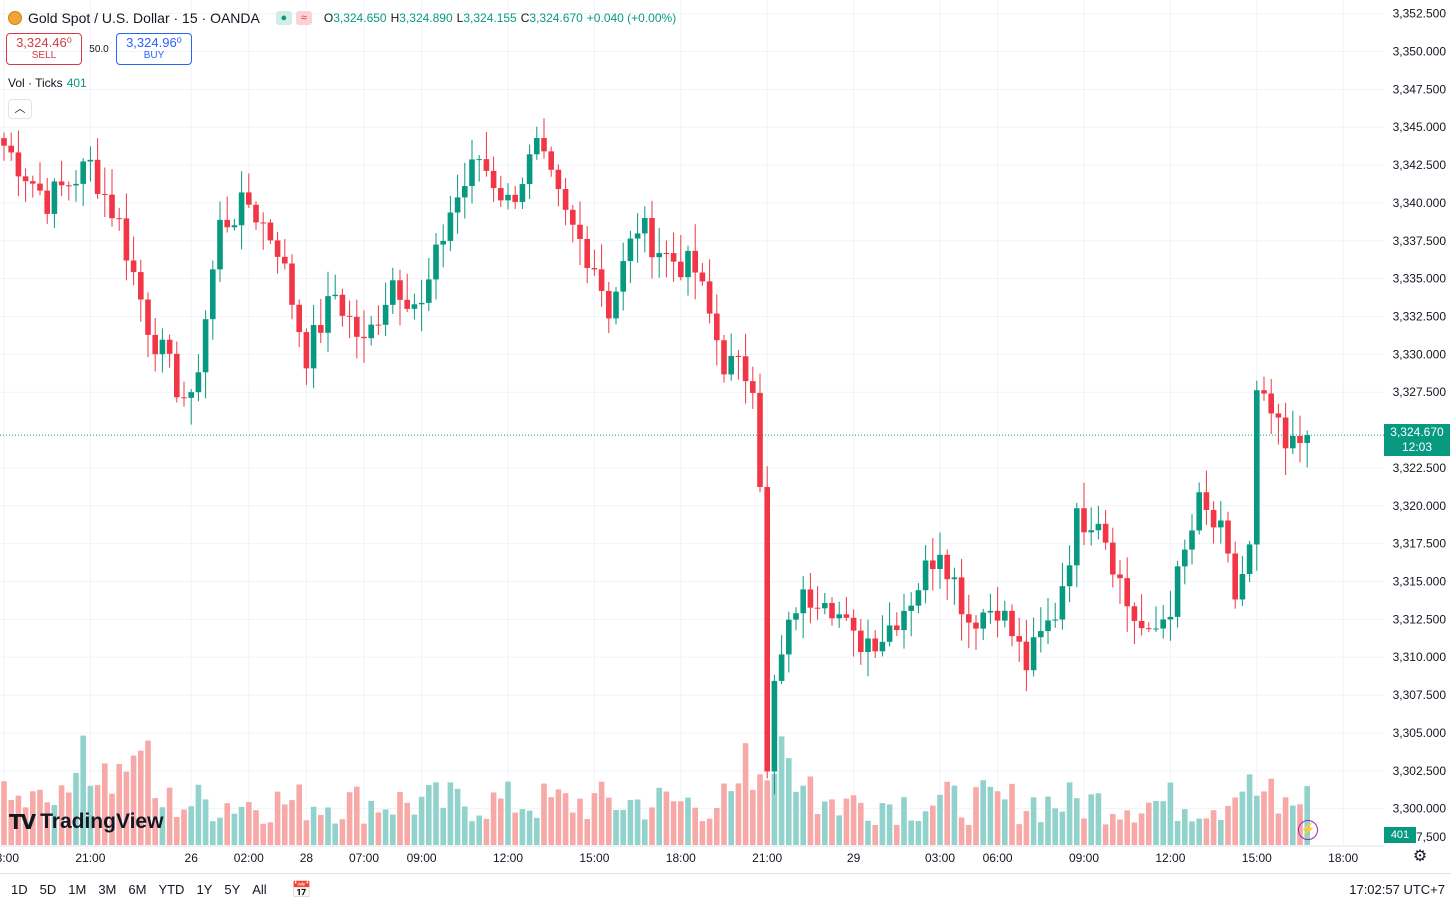 This screenshot has height=905, width=1451. Describe the element at coordinates (144, 18) in the screenshot. I see `symbol-title: Gold Spot / U.S. Dollar · 15 · OANDA` at that location.